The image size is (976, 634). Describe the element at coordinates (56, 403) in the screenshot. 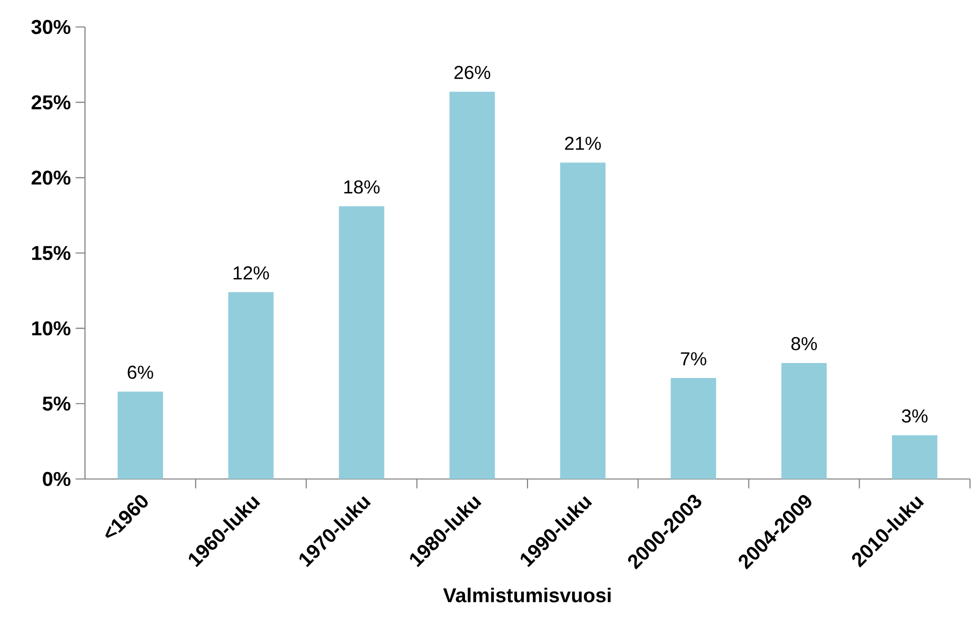

I see `y-tick-label: 5%` at that location.